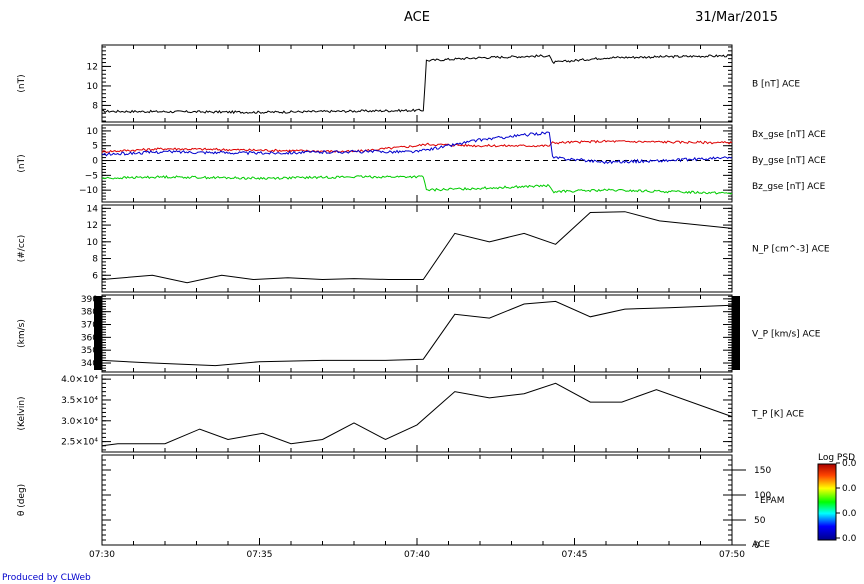 The height and width of the screenshot is (584, 864). I want to click on panel-4: 340 350 360 370 380 390 (km/s) V_P [km/s] ACE, so click(419, 333).